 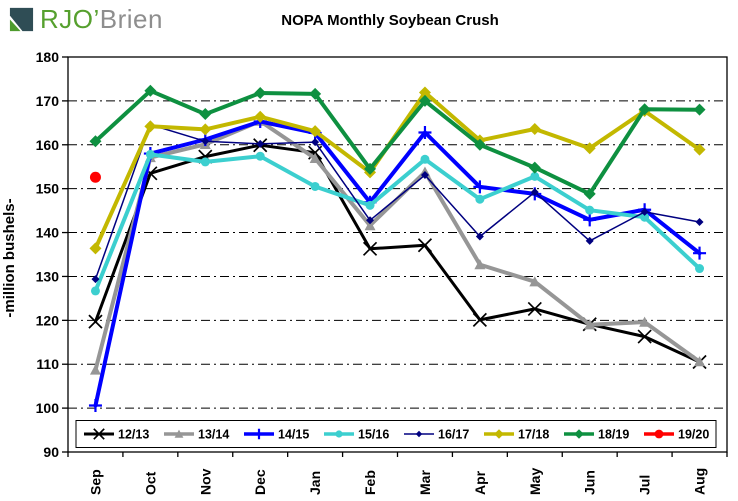 What do you see at coordinates (693, 435) in the screenshot?
I see `legend-label: 19/20` at bounding box center [693, 435].